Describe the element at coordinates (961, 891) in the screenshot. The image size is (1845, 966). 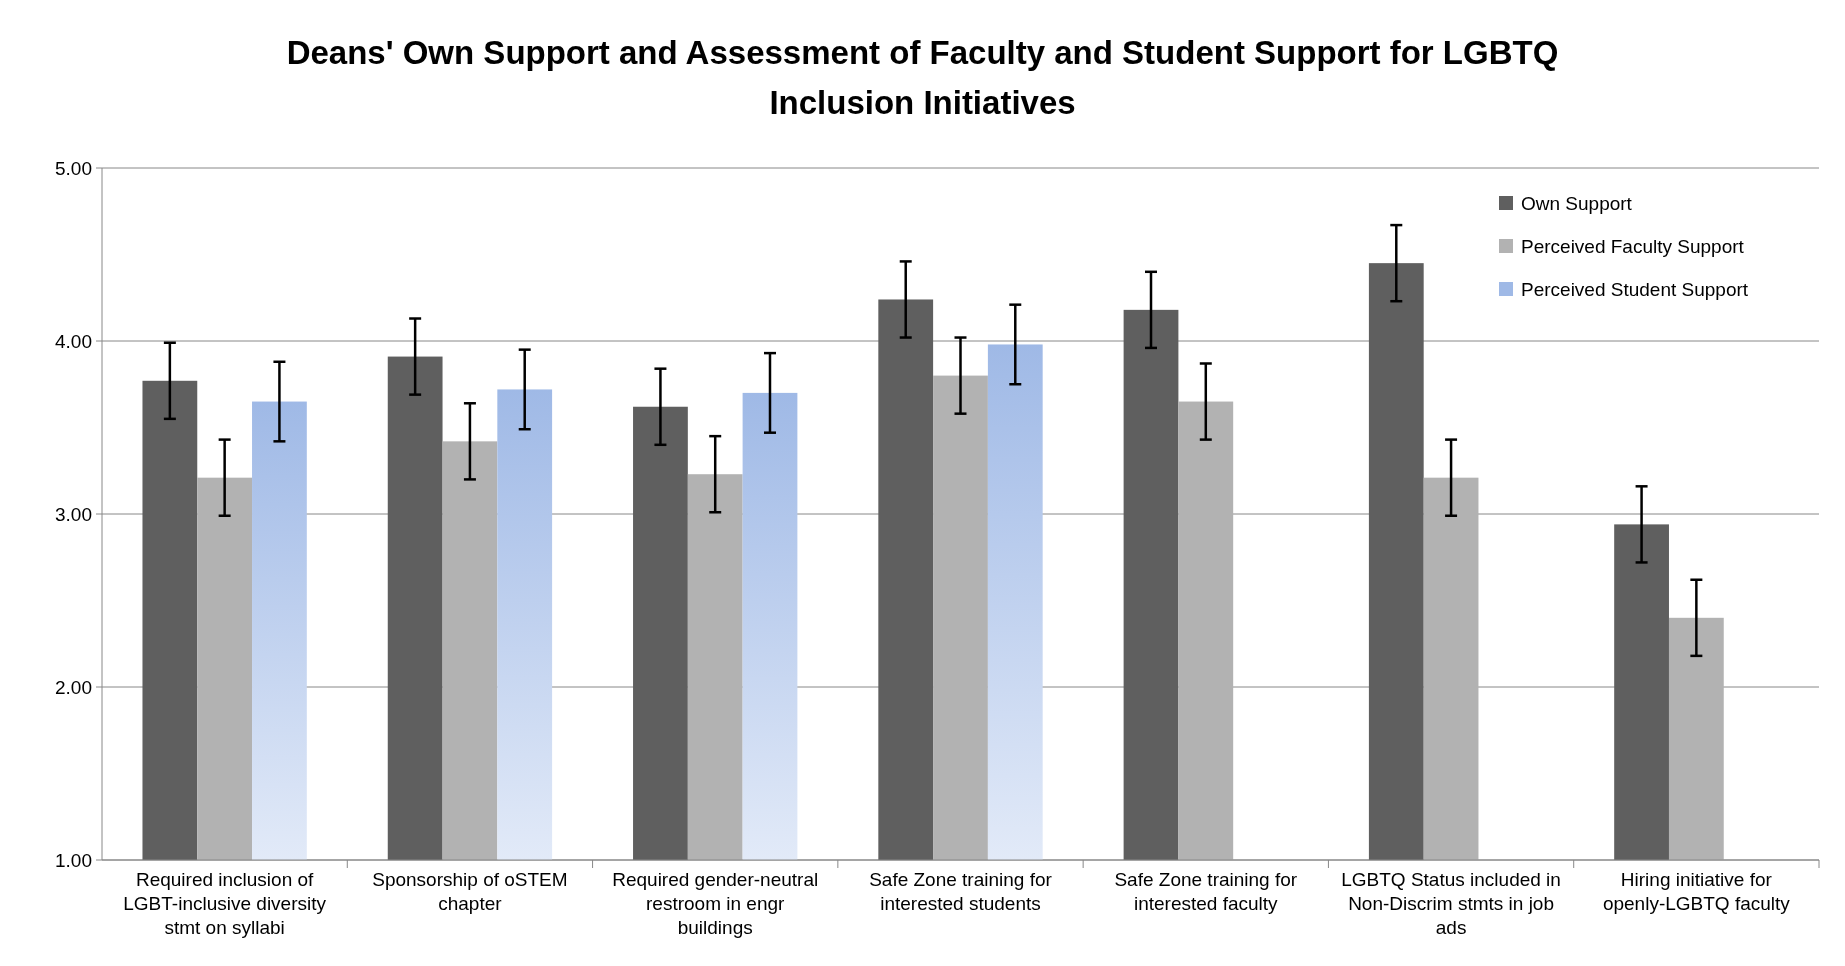
I see `x-tick-label: Safe Zone training for interested students` at that location.